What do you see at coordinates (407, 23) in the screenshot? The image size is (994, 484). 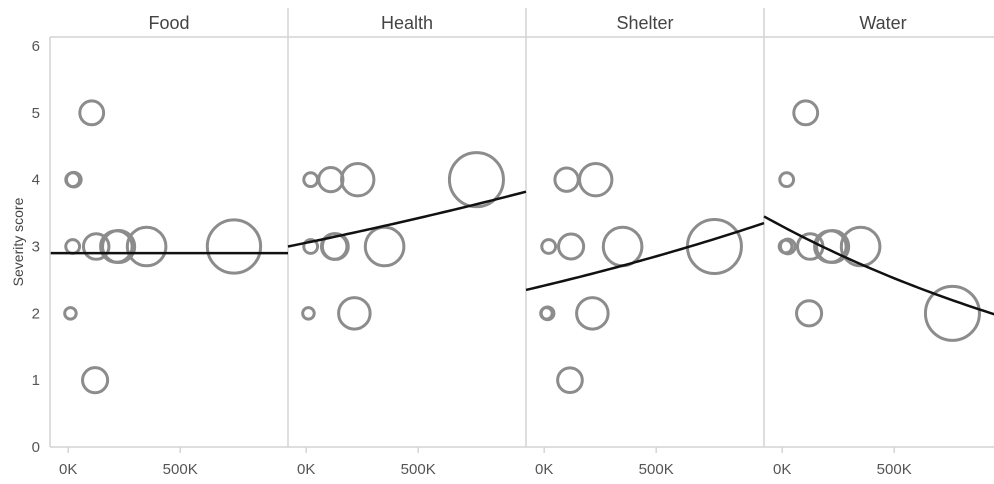 I see `facet-title: Health` at bounding box center [407, 23].